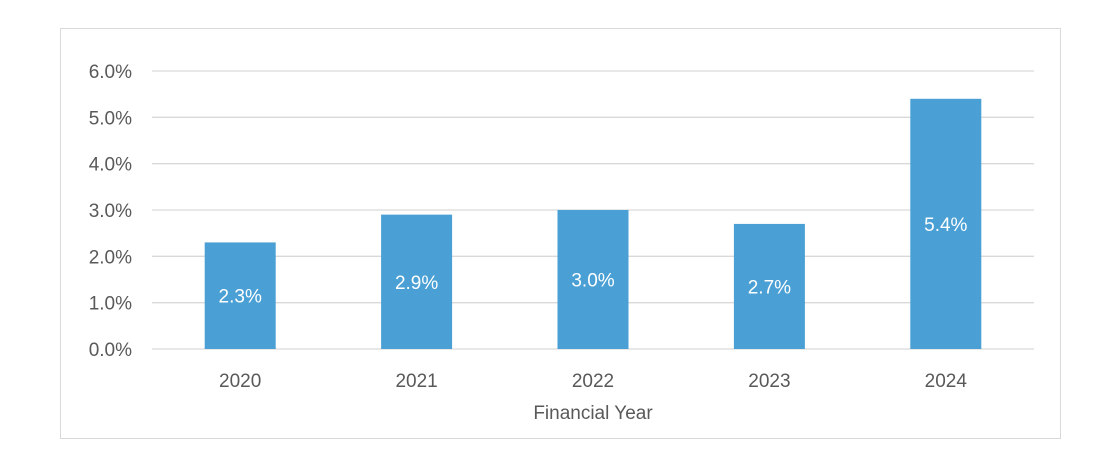 This screenshot has height=454, width=1098. What do you see at coordinates (110, 118) in the screenshot?
I see `y-tick-label: 5.0%` at bounding box center [110, 118].